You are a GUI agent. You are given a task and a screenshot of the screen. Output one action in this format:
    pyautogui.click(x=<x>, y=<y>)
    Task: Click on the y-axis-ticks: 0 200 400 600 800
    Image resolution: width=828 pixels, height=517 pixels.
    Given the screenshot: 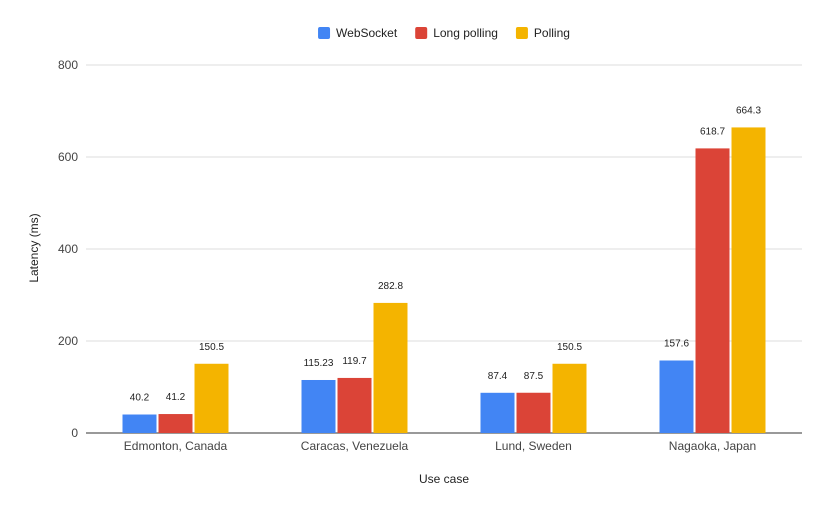 What is the action you would take?
    pyautogui.click(x=68, y=249)
    